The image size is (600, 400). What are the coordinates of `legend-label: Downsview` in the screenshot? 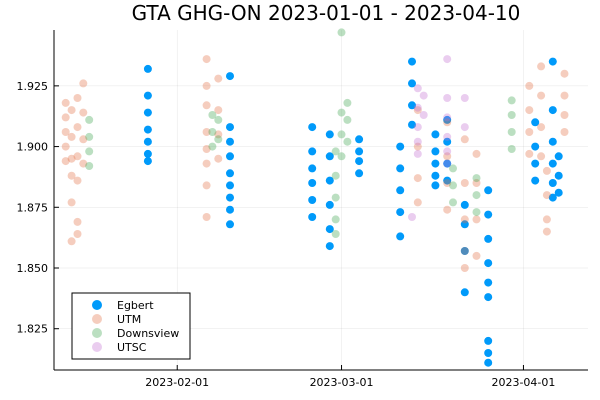 It's located at (148, 333).